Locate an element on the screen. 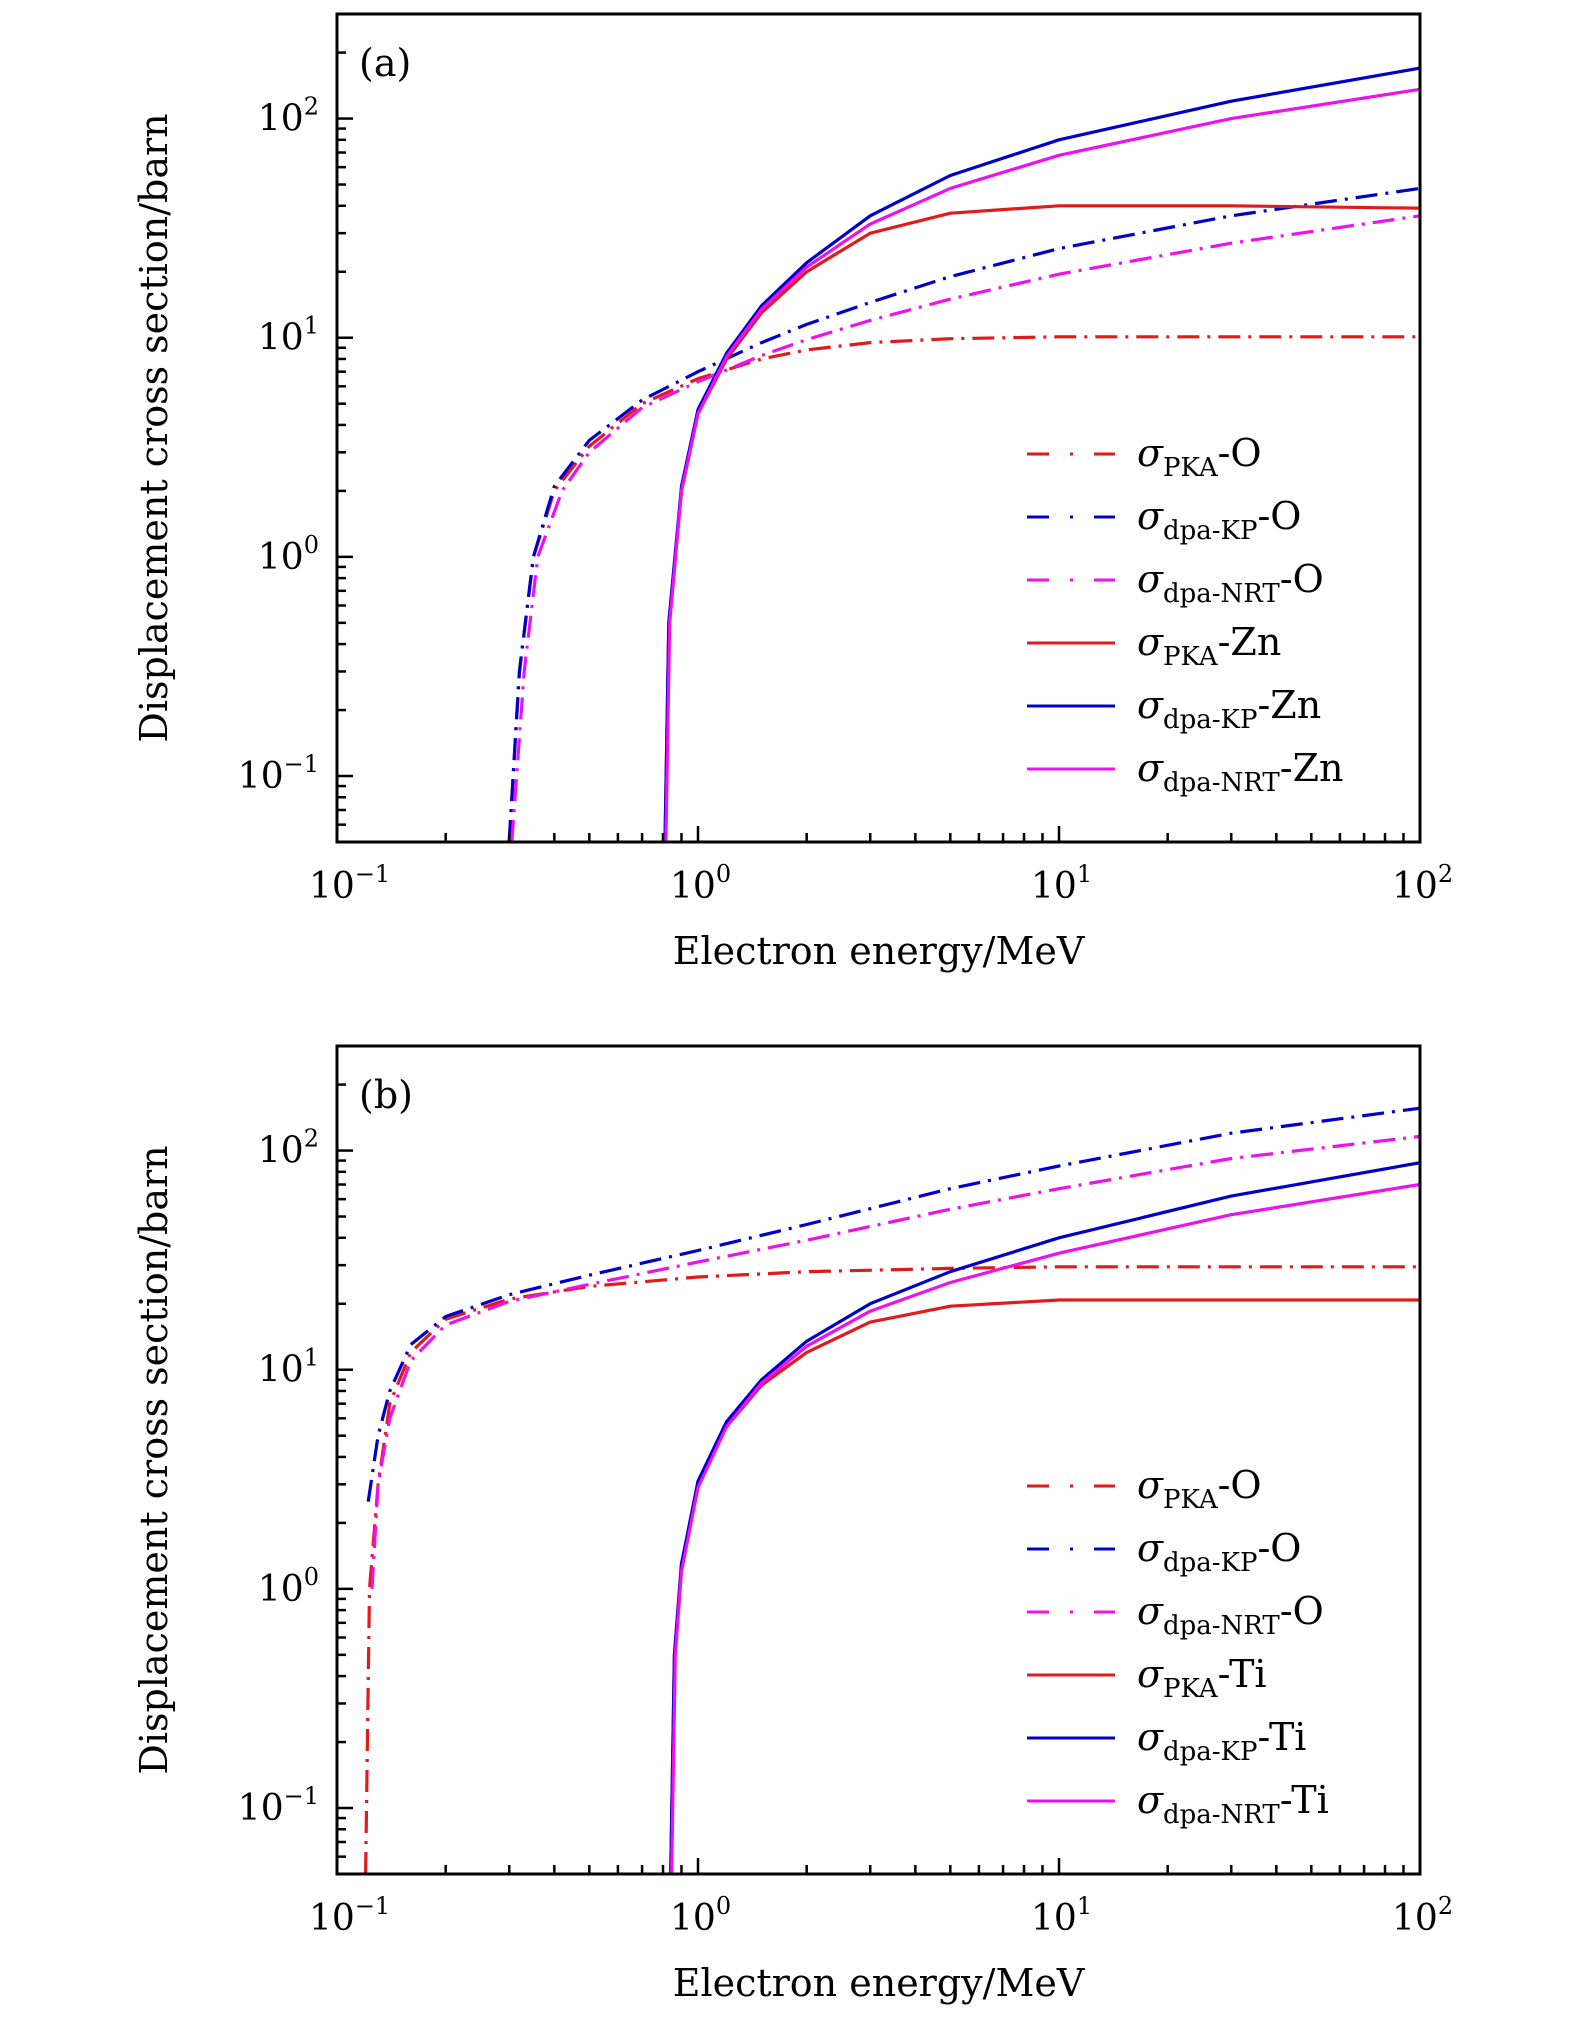 The image size is (1575, 2028). panel-label: (a) is located at coordinates (385, 63).